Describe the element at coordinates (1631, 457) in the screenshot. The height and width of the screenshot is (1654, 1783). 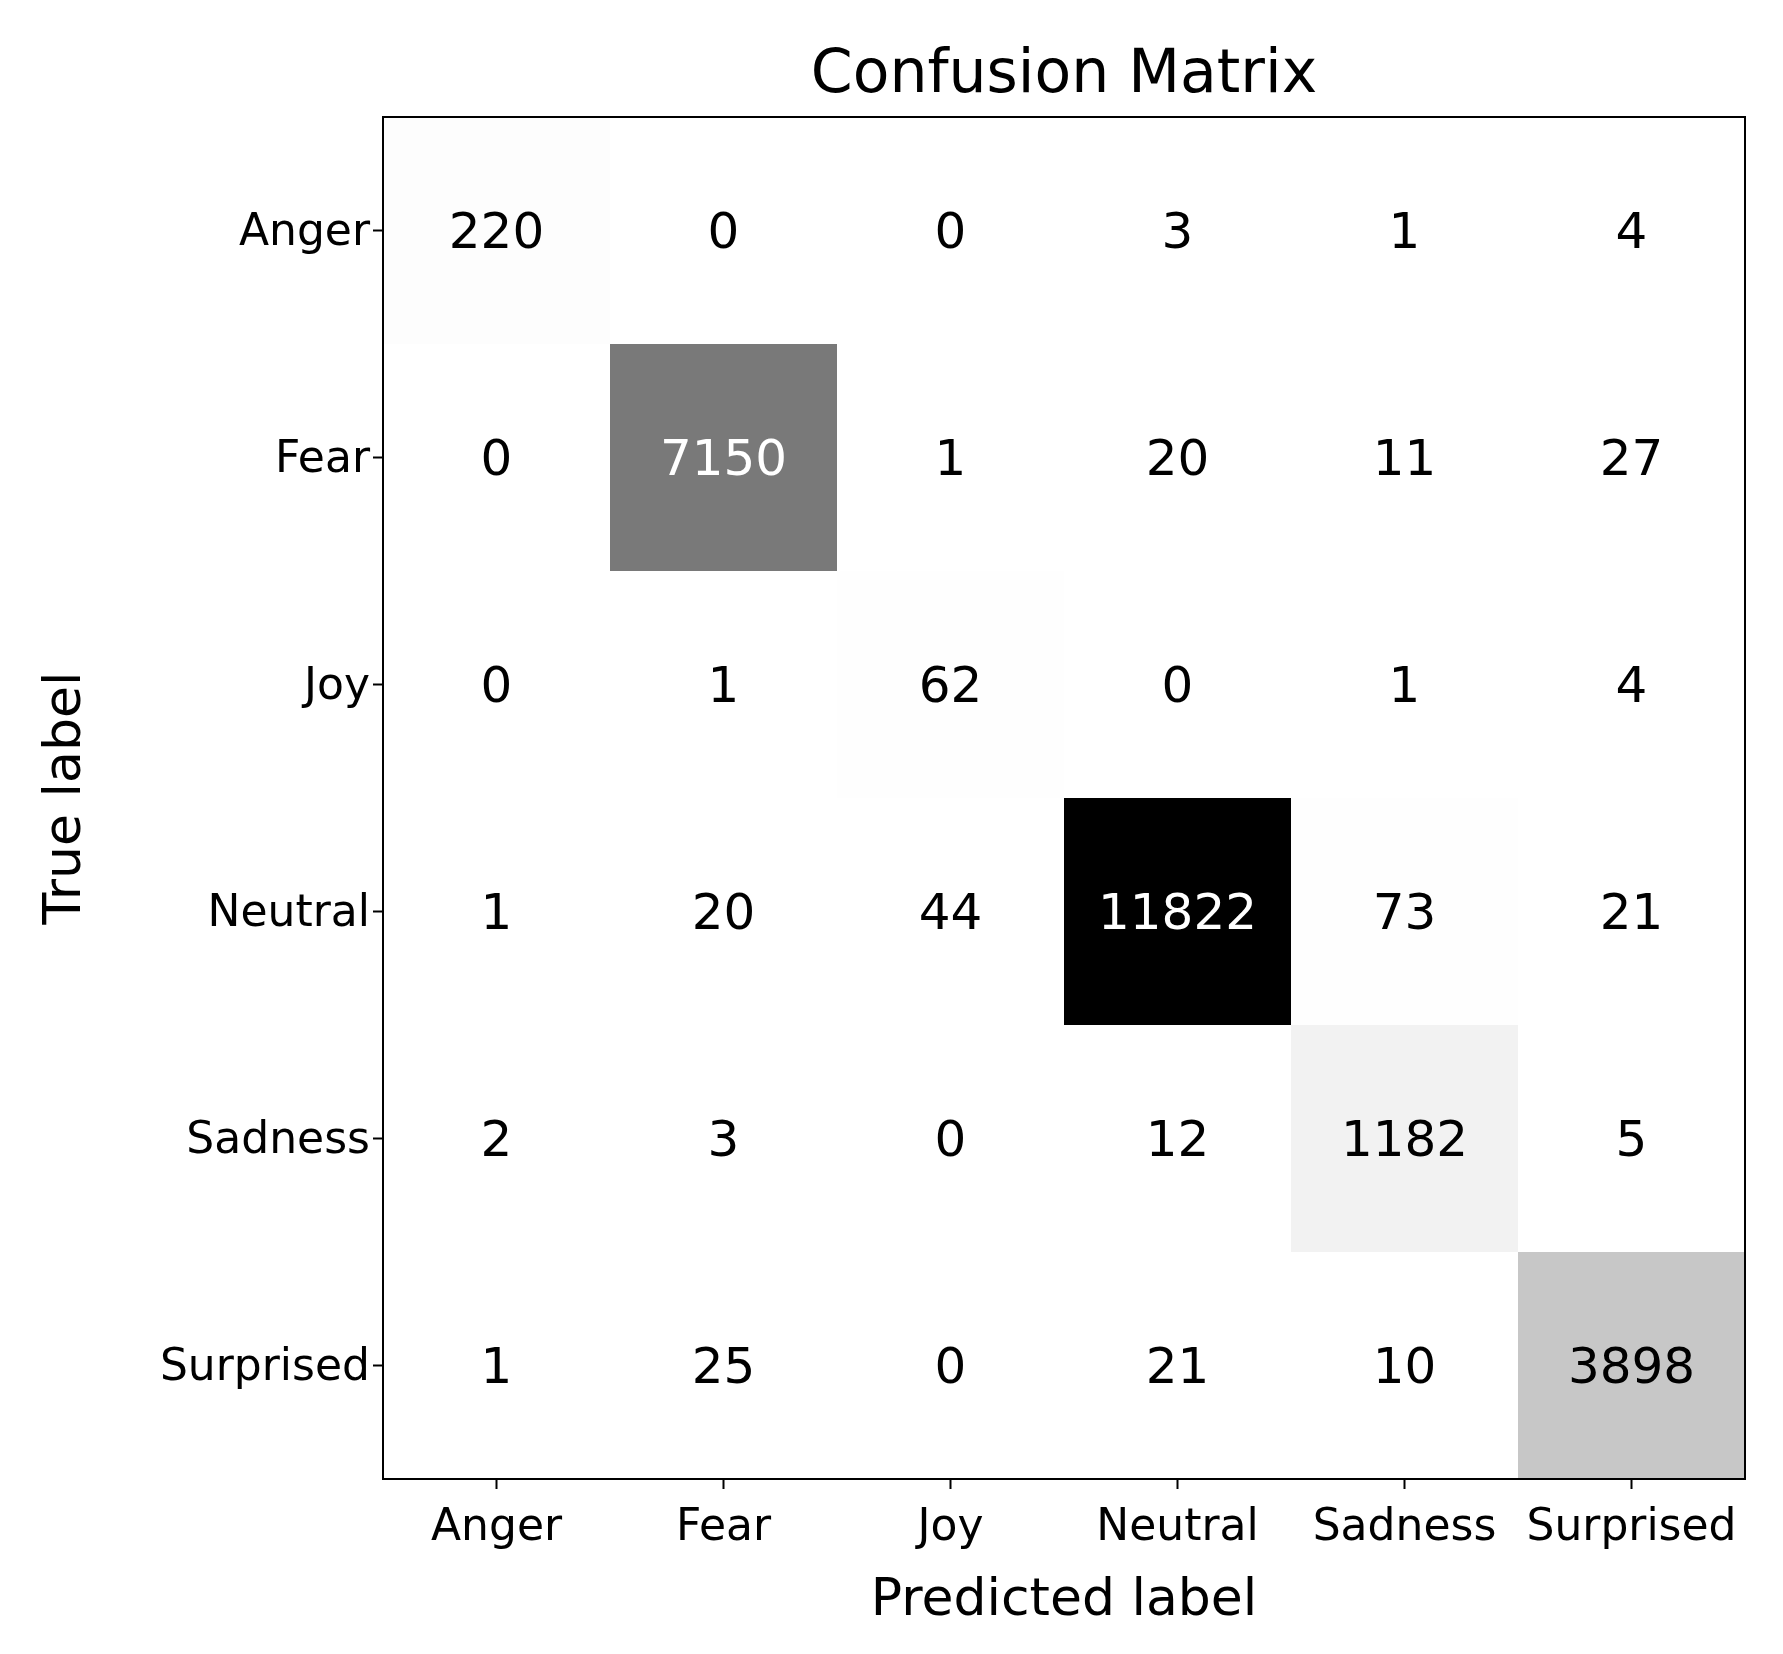
I see `data-label: 27` at that location.